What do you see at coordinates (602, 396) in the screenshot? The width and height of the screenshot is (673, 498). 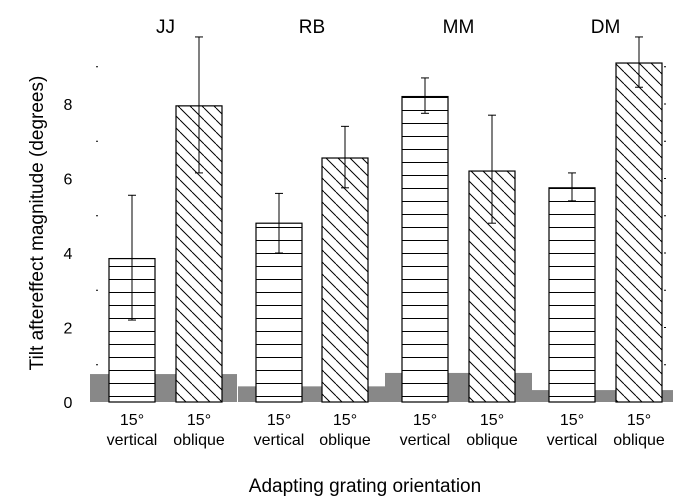 I see `baseline-band` at bounding box center [602, 396].